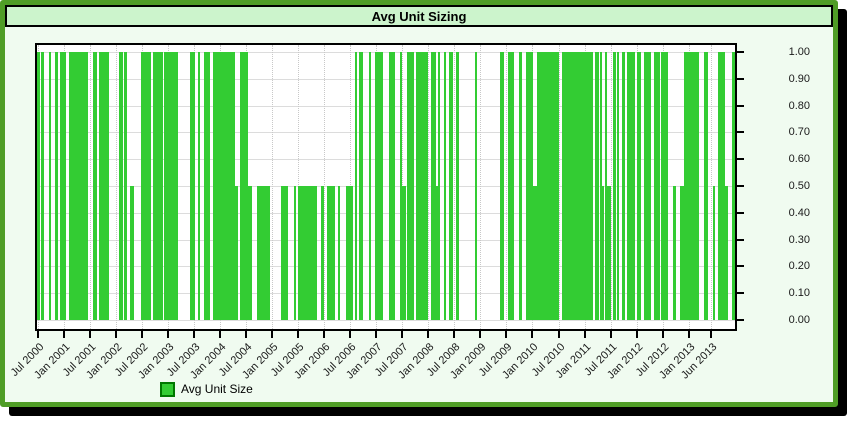 This screenshot has height=421, width=851. I want to click on y-axis-label: 0.90, so click(799, 78).